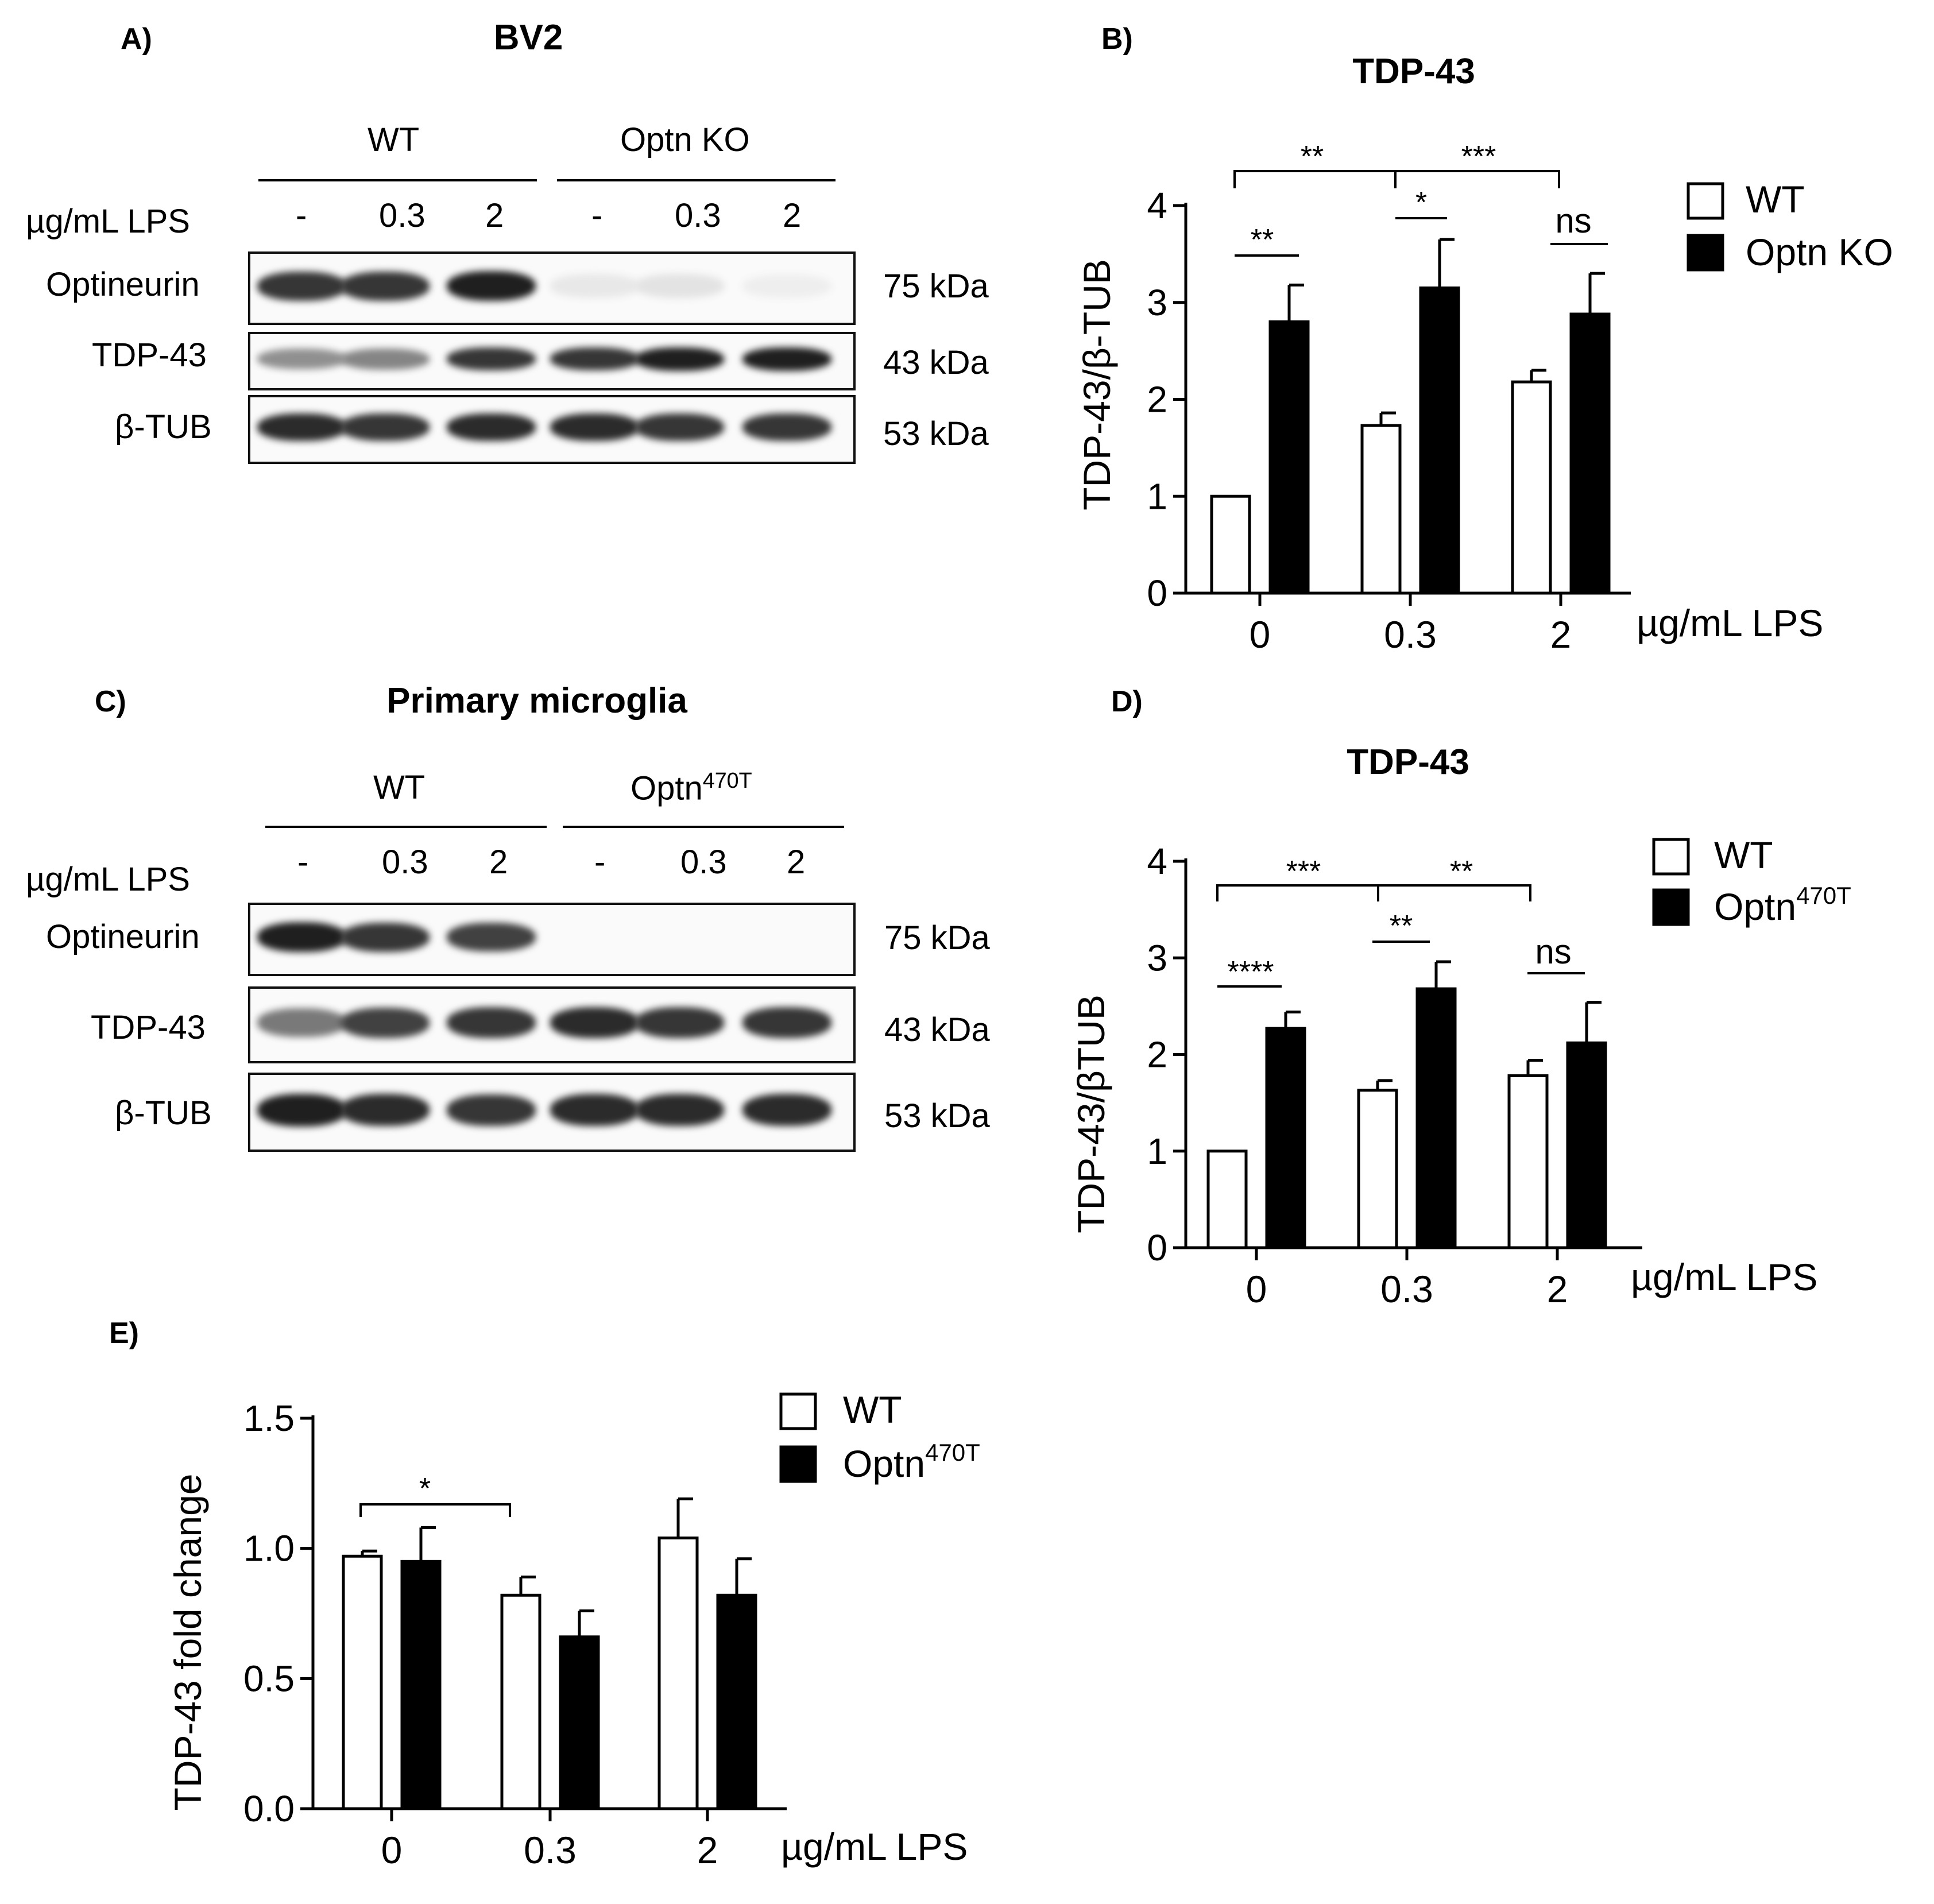 The width and height of the screenshot is (1934, 1904). What do you see at coordinates (1157, 593) in the screenshot?
I see `y-tick-label: 0` at bounding box center [1157, 593].